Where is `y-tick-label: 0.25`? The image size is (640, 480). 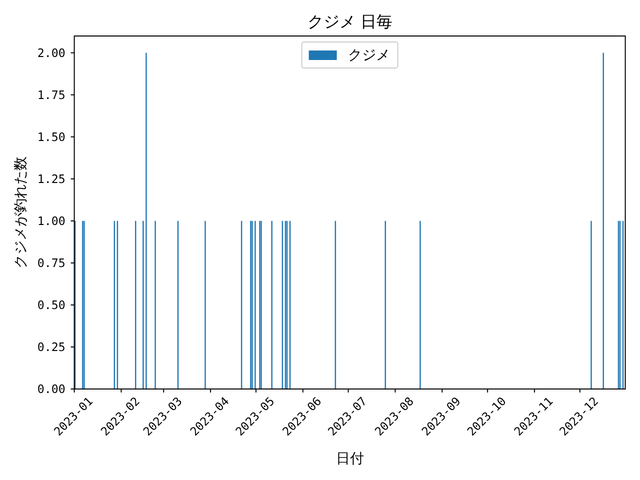 y-tick-label: 0.25 is located at coordinates (51, 347).